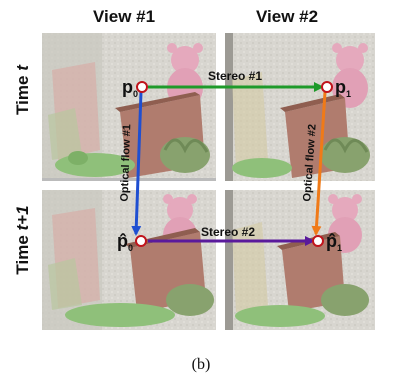 The height and width of the screenshot is (385, 402). Describe the element at coordinates (327, 87) in the screenshot. I see `point-marker-p1` at that location.